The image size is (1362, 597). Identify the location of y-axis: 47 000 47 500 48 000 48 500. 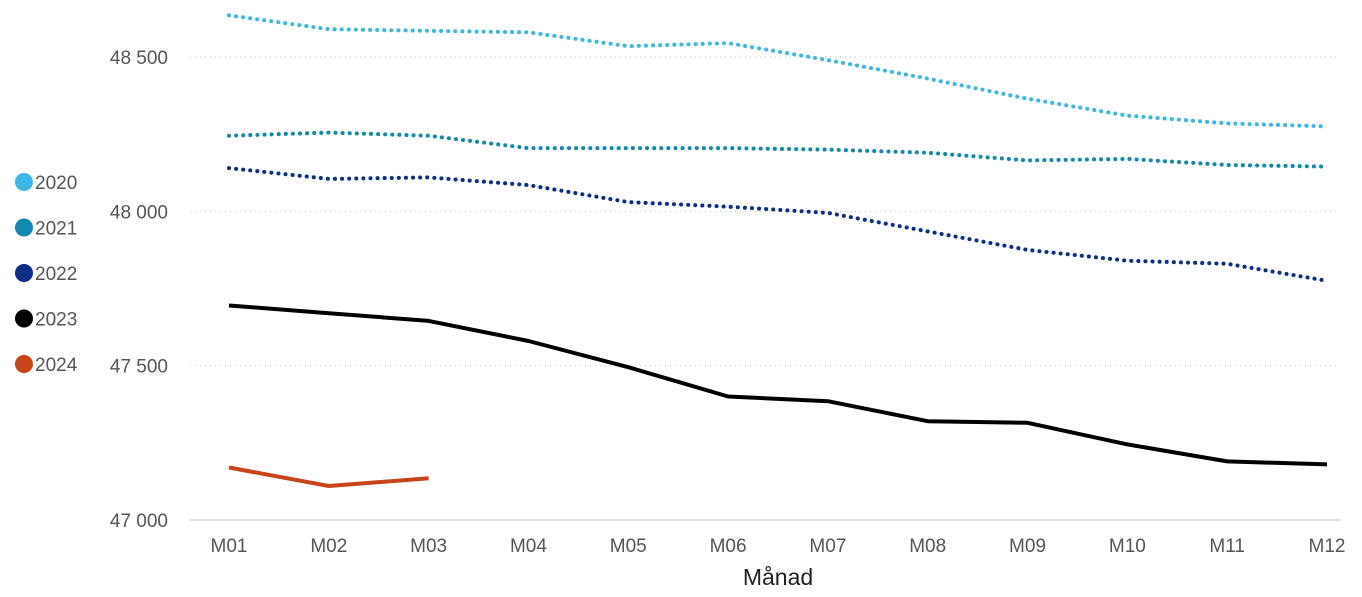
(139, 290).